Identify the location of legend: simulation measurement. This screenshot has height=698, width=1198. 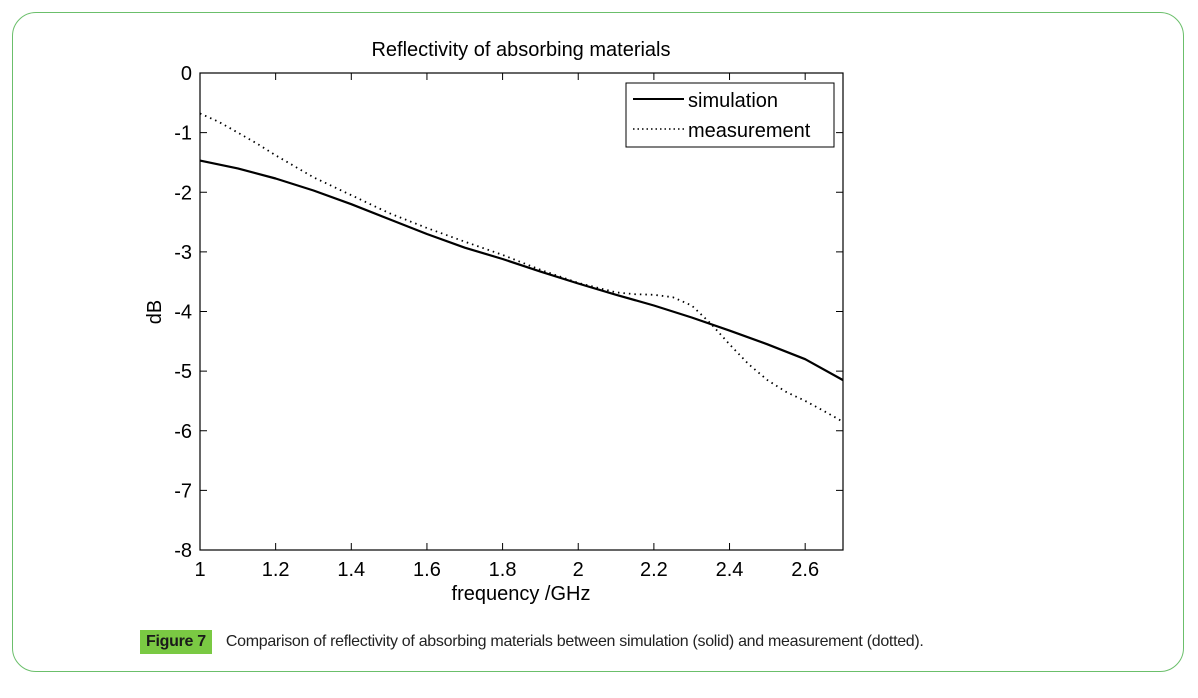
(730, 115).